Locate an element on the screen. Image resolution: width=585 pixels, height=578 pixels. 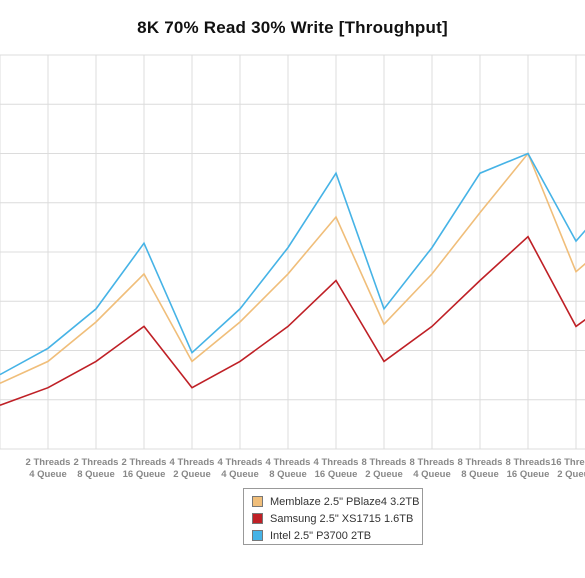
chart-title: 8K 70% Read 30% Write [Throughput] is located at coordinates (292, 27).